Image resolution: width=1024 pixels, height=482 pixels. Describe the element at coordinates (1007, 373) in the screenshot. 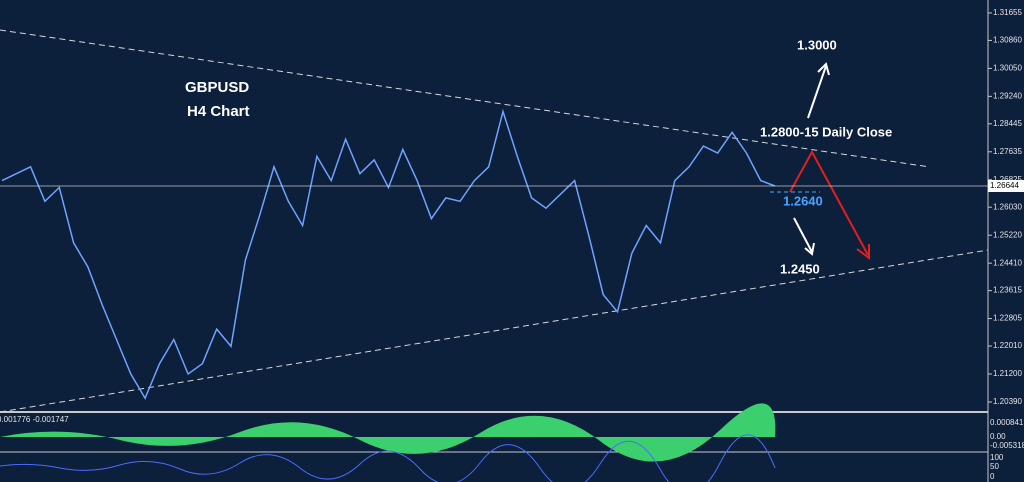

I see `y-tick-label: 1.21200` at that location.